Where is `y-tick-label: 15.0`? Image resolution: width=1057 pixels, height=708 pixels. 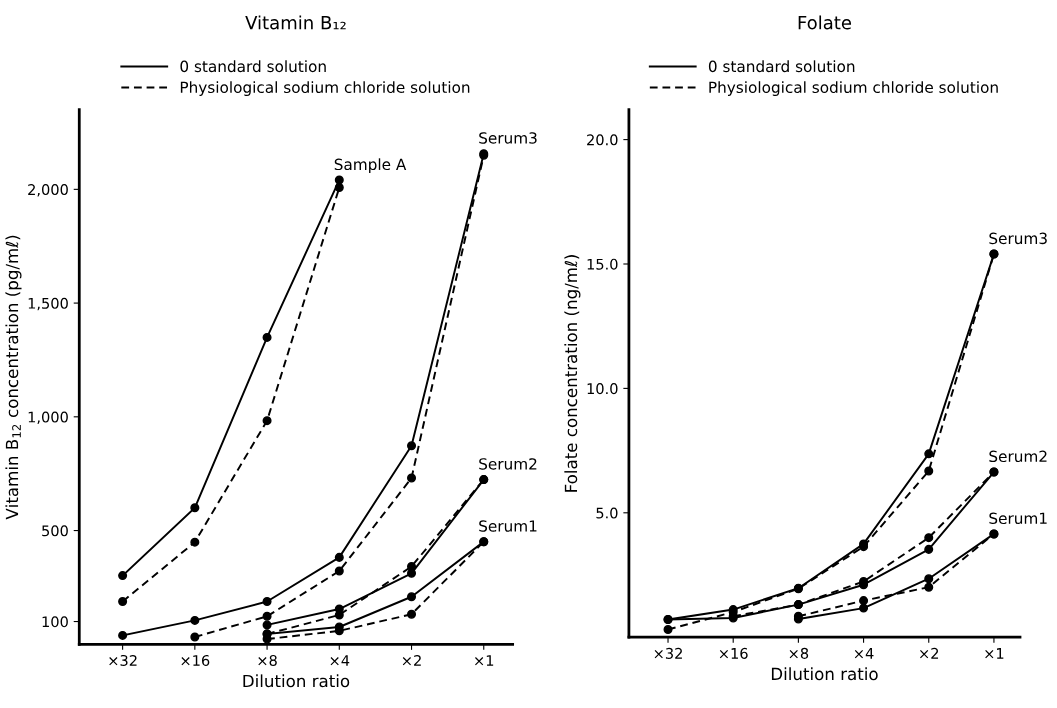 y-tick-label: 15.0 is located at coordinates (602, 264).